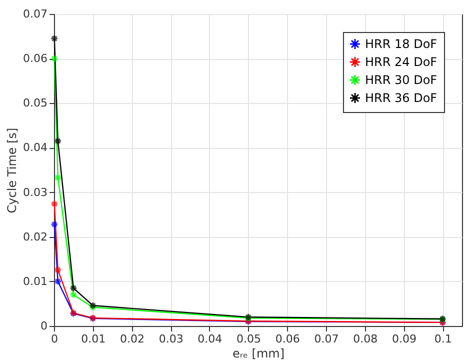 This screenshot has width=474, height=364. I want to click on x-tick-label: 0.05, so click(249, 339).